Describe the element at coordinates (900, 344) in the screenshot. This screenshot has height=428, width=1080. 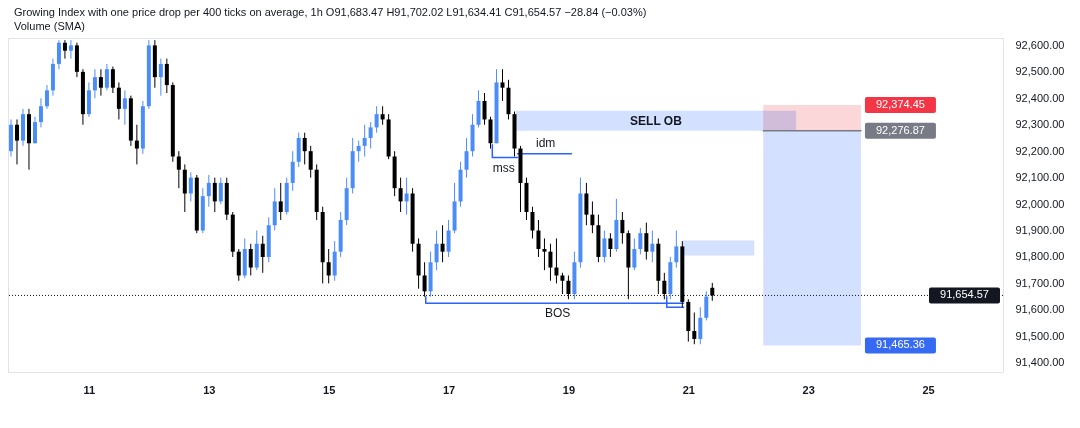
I see `annotation: 91,465.36` at that location.